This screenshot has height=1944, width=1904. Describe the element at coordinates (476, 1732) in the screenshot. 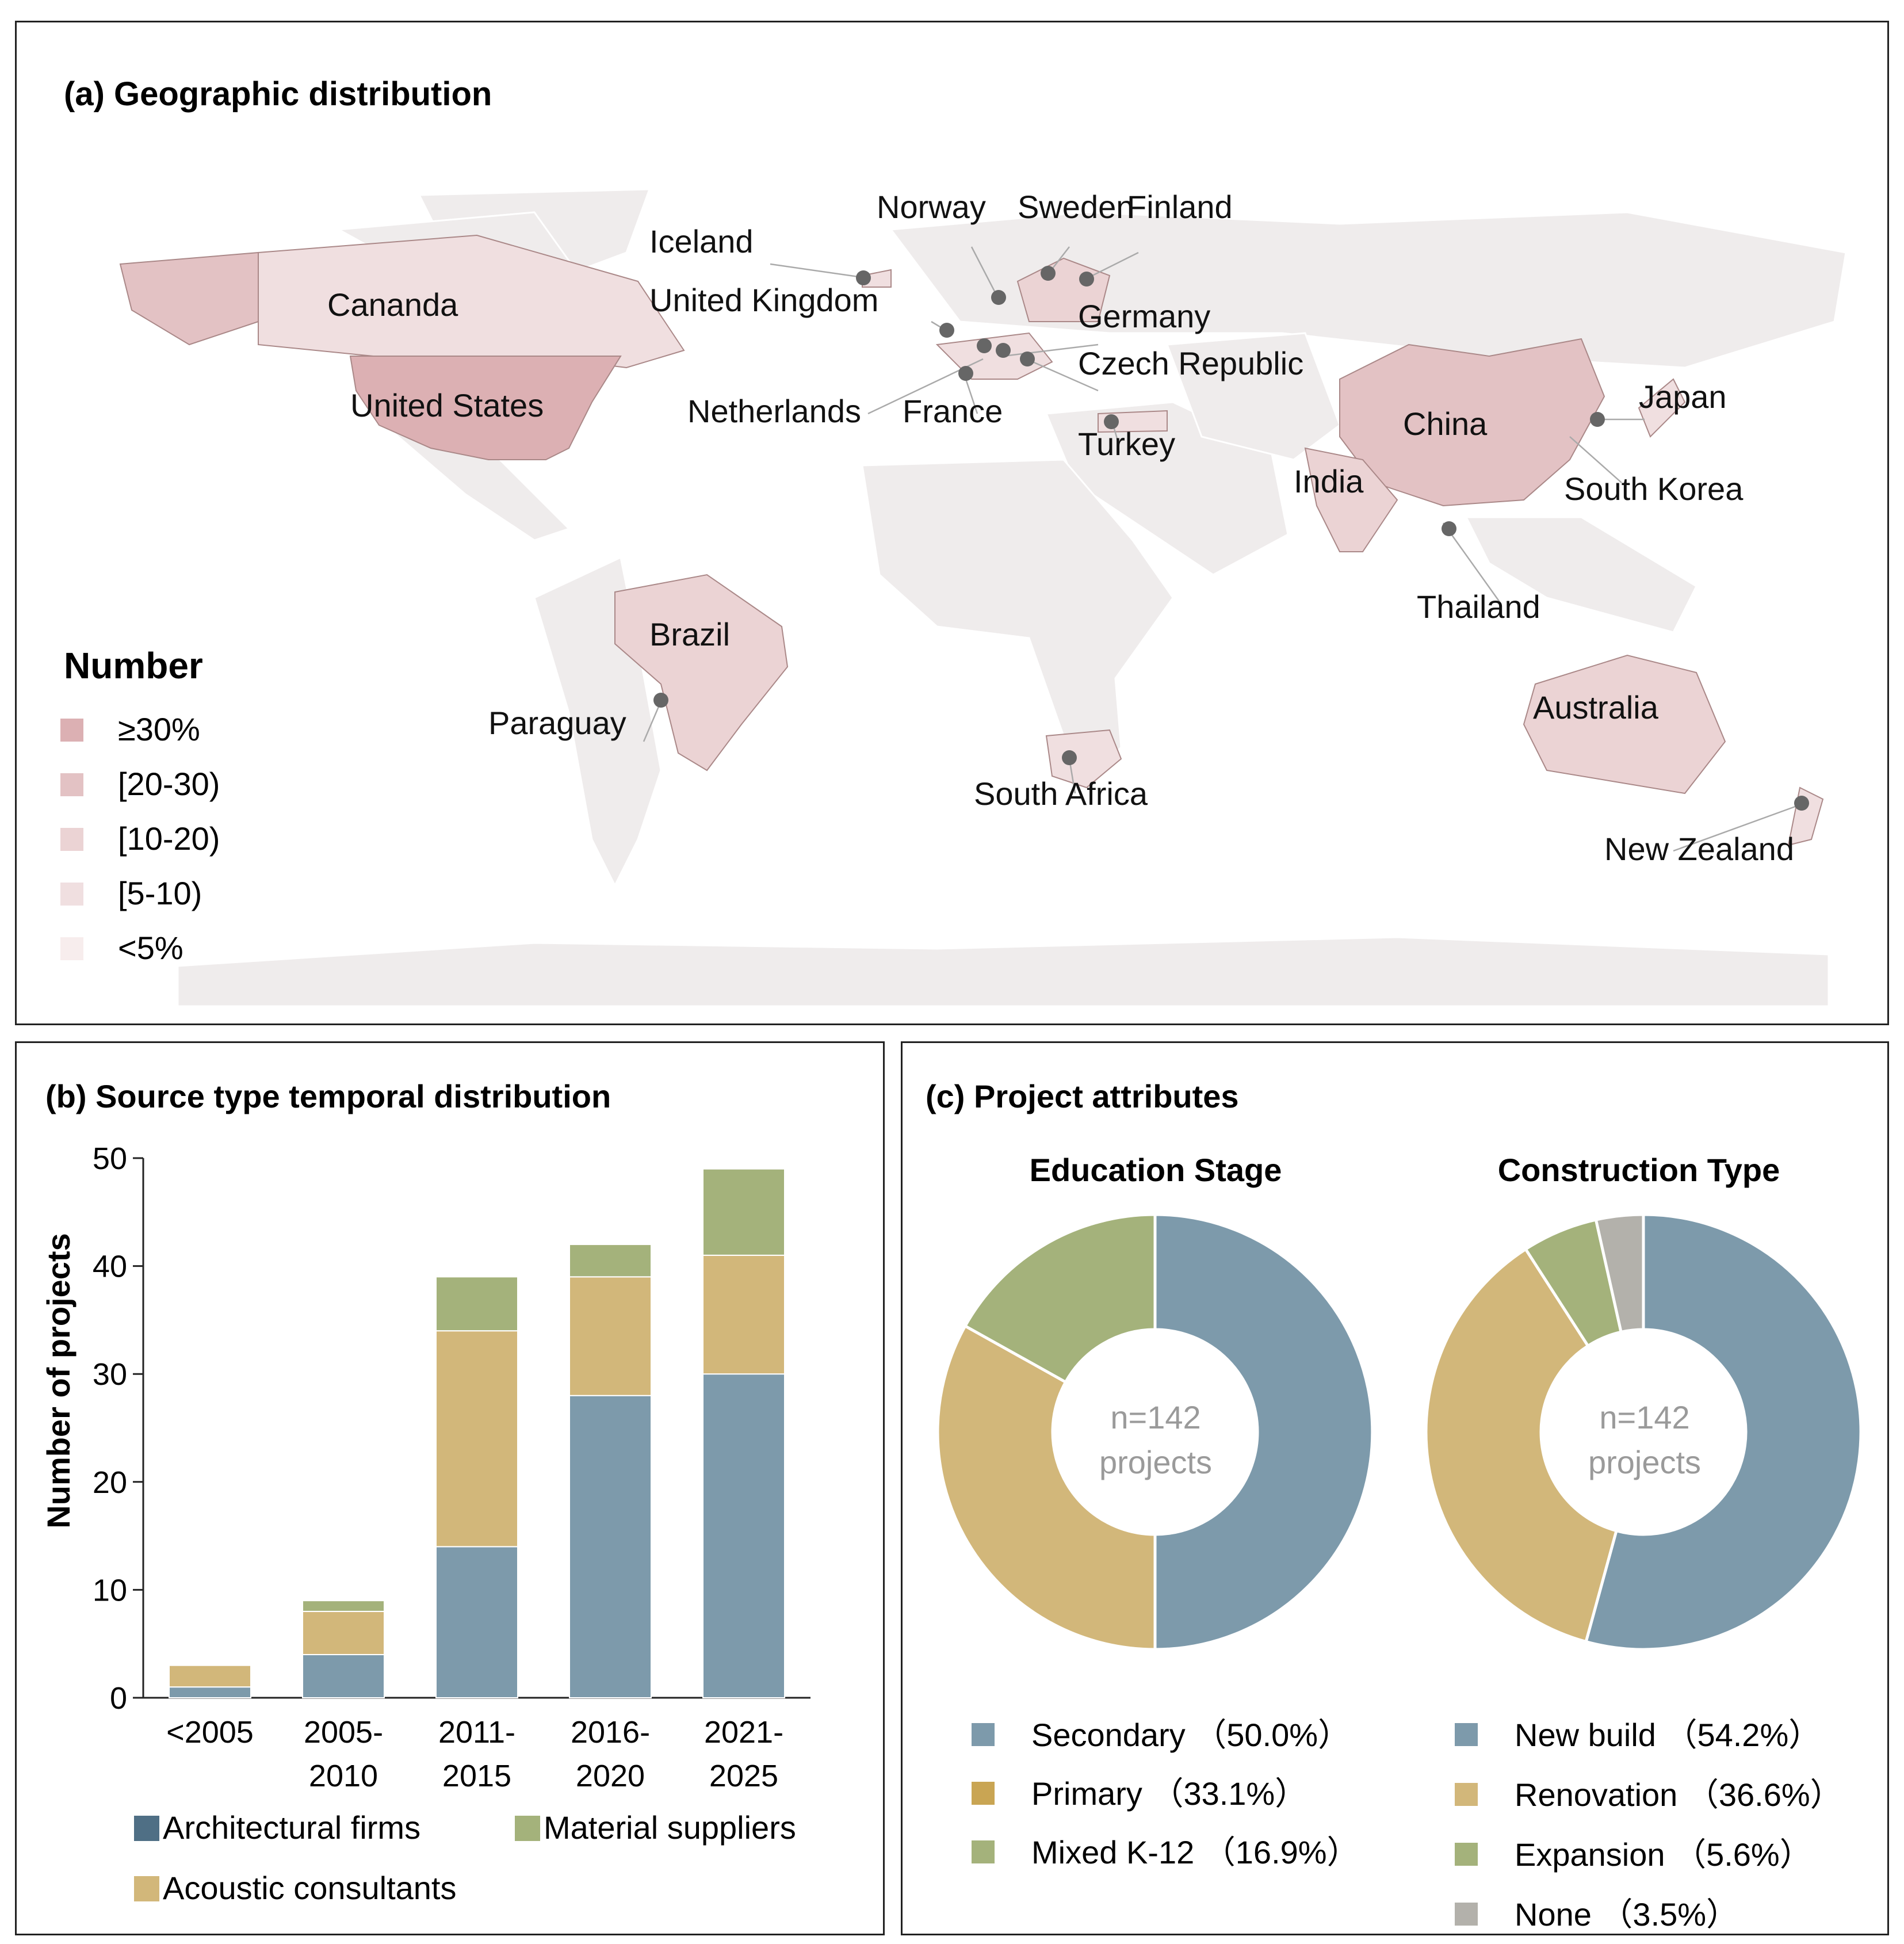

I see `x-tick-label-2-0: 2011-` at that location.